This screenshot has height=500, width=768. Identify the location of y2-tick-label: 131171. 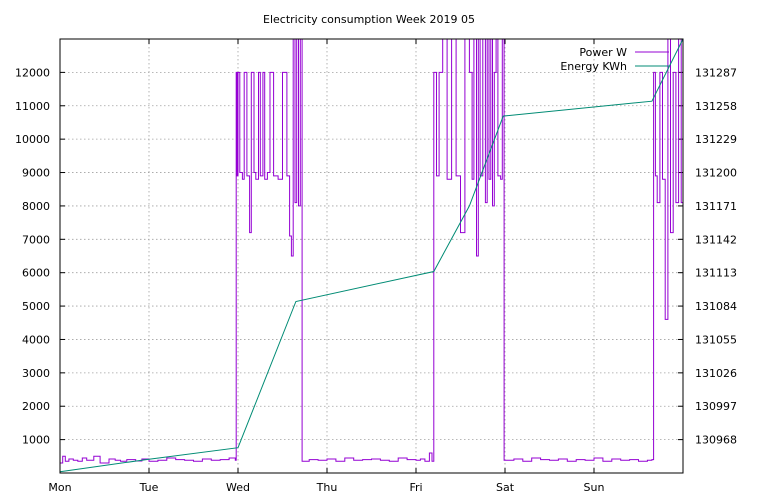
(716, 206).